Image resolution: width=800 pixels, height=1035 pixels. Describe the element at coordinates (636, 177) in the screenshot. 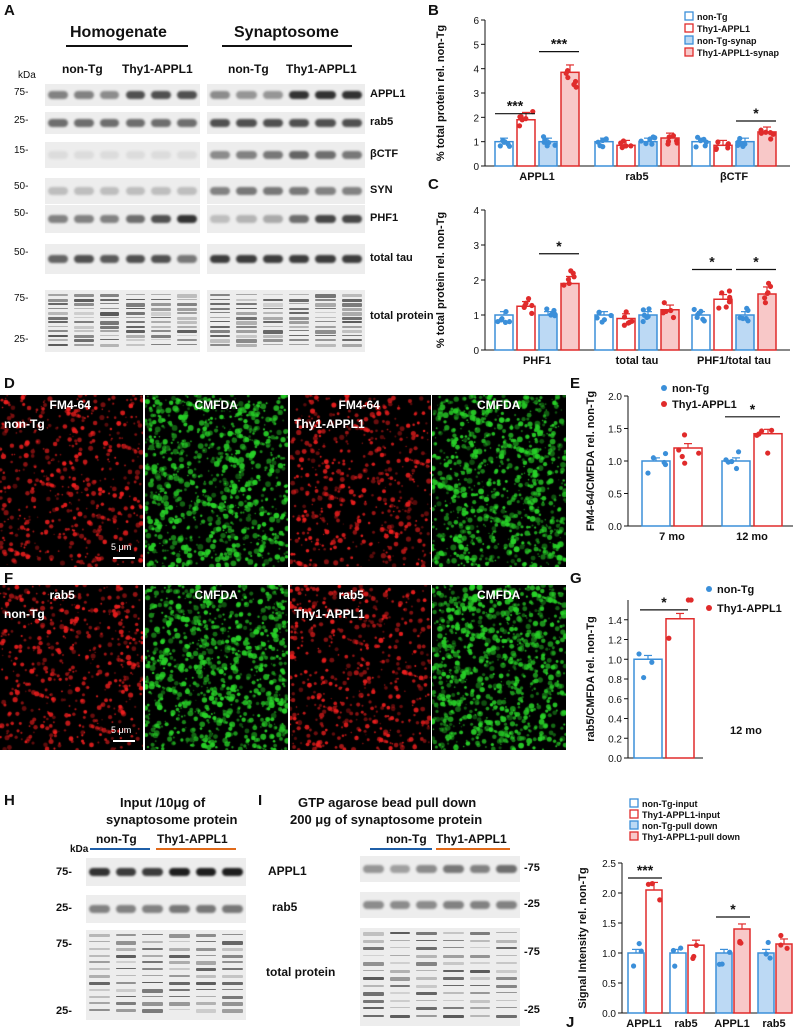

I see `x-tick-label: rab5` at that location.